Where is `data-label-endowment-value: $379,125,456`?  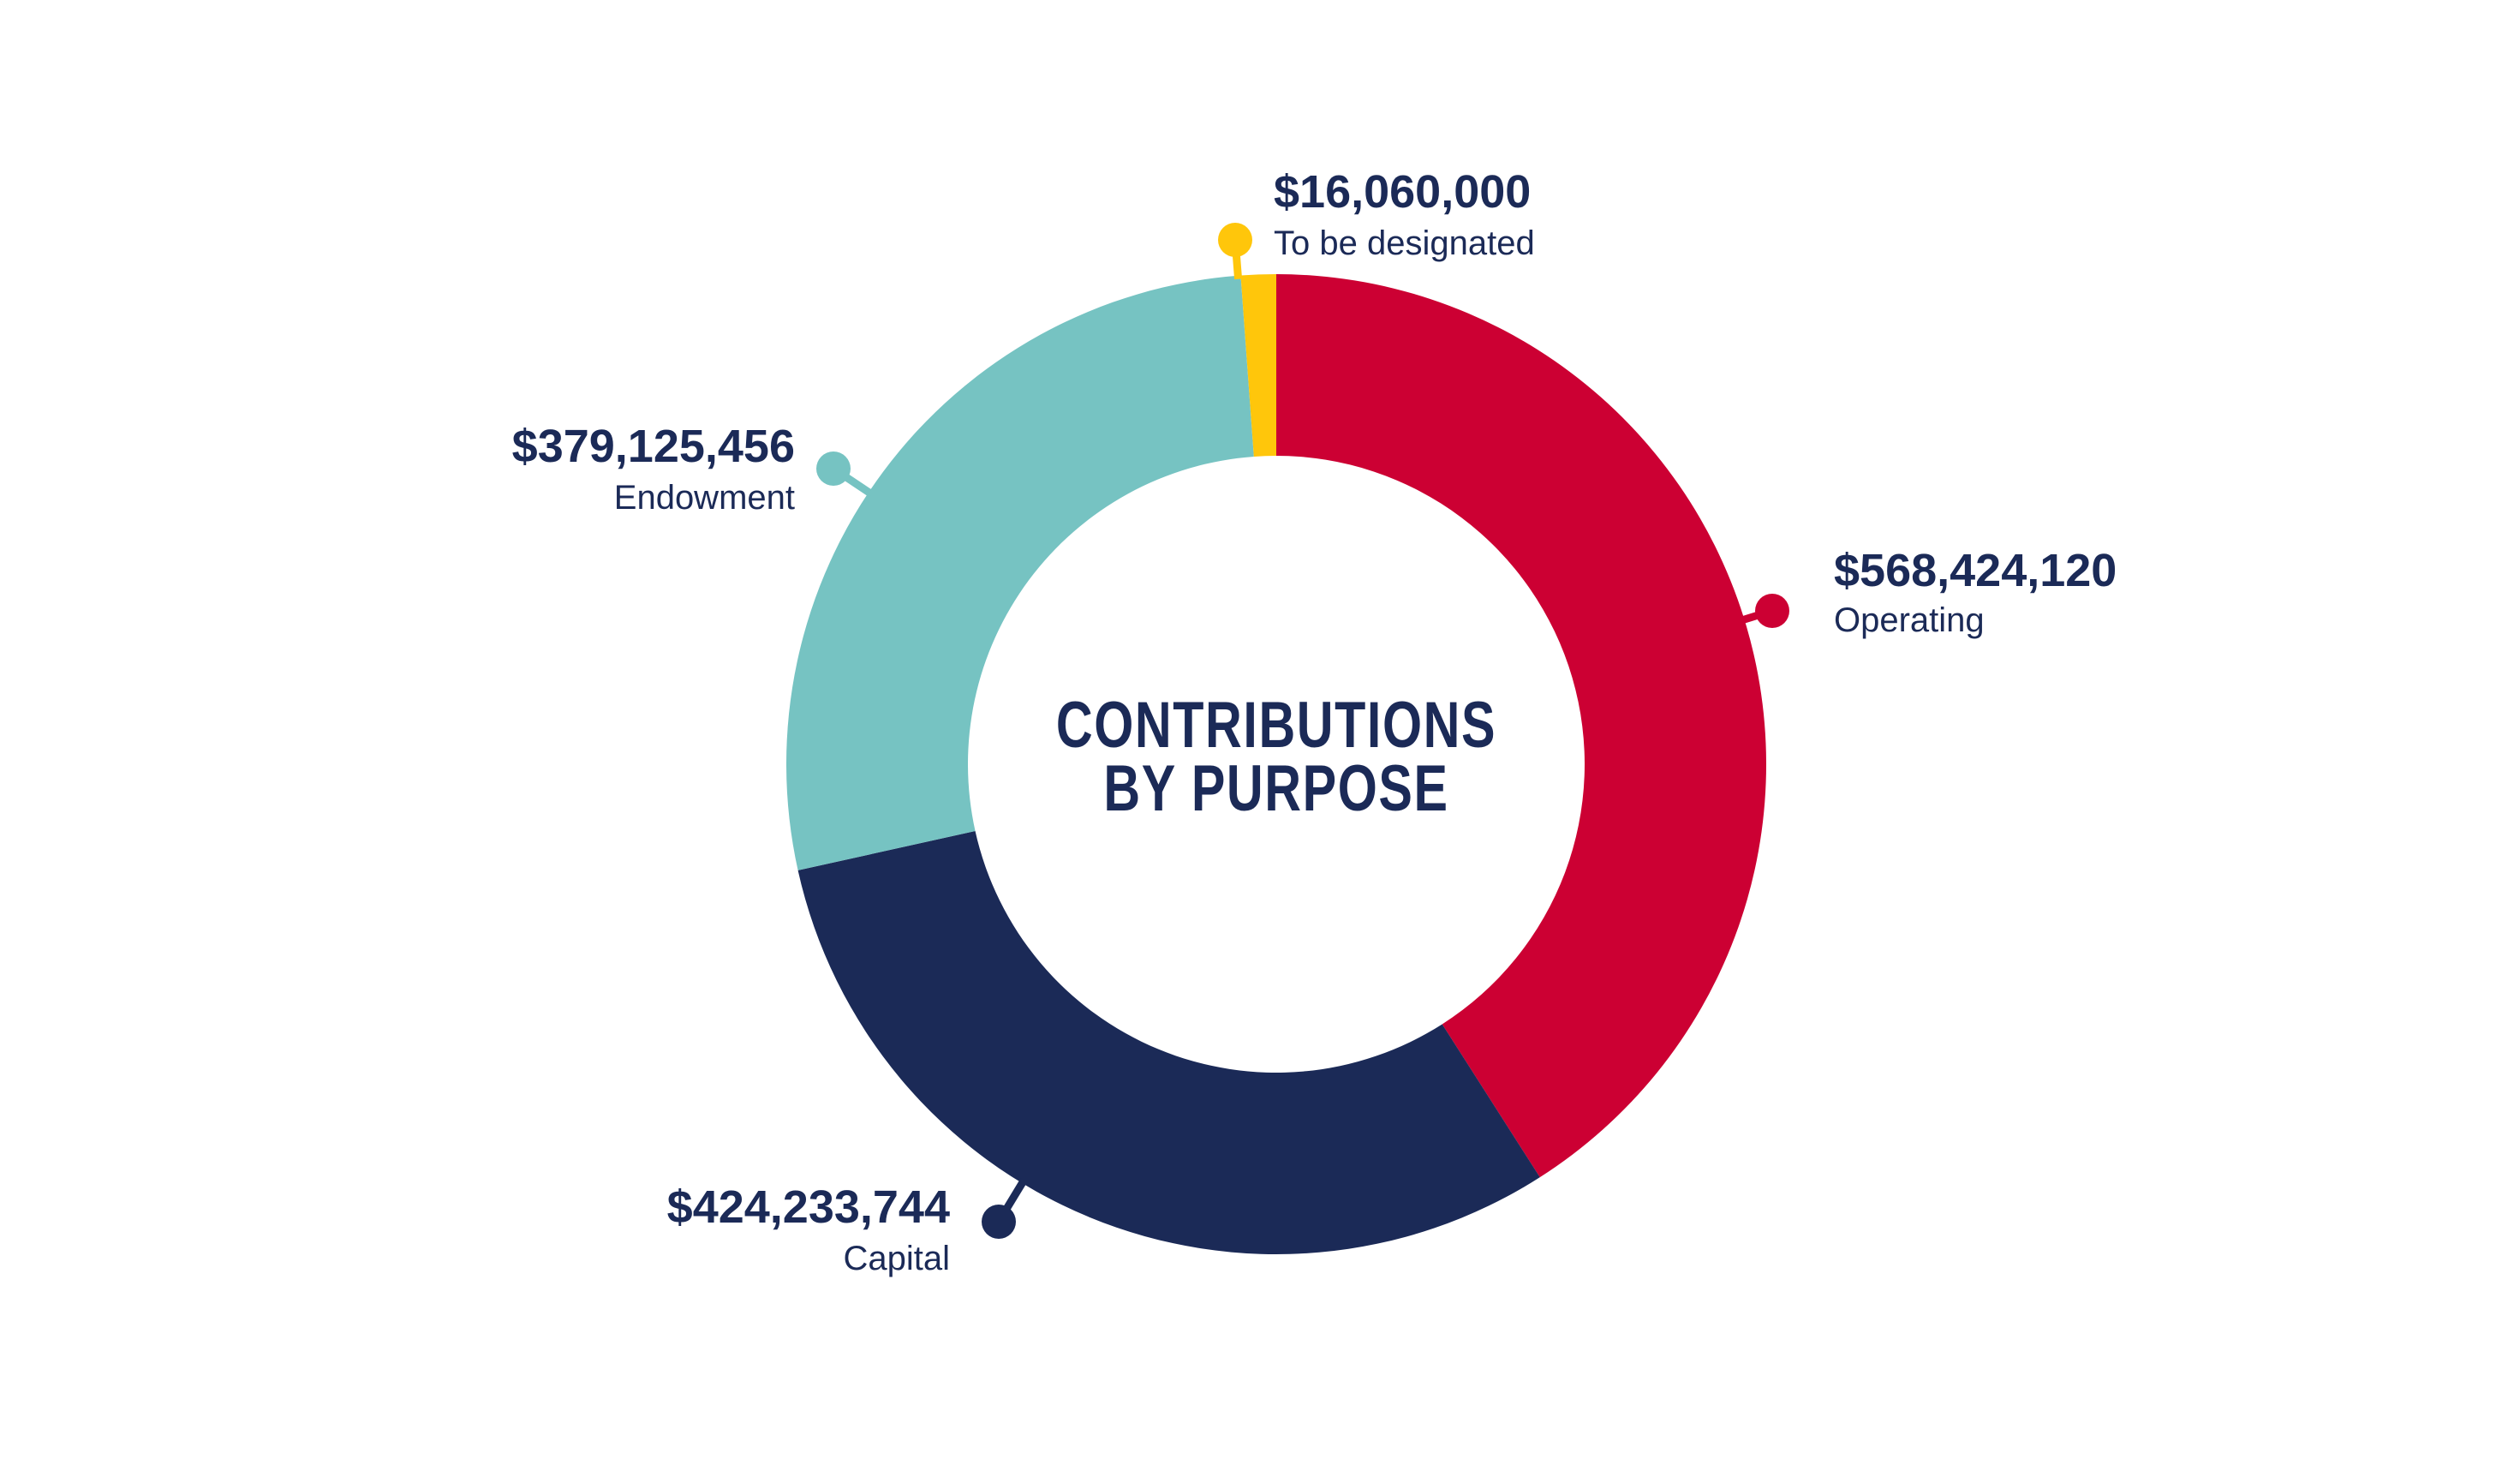 data-label-endowment-value: $379,125,456 is located at coordinates (653, 446).